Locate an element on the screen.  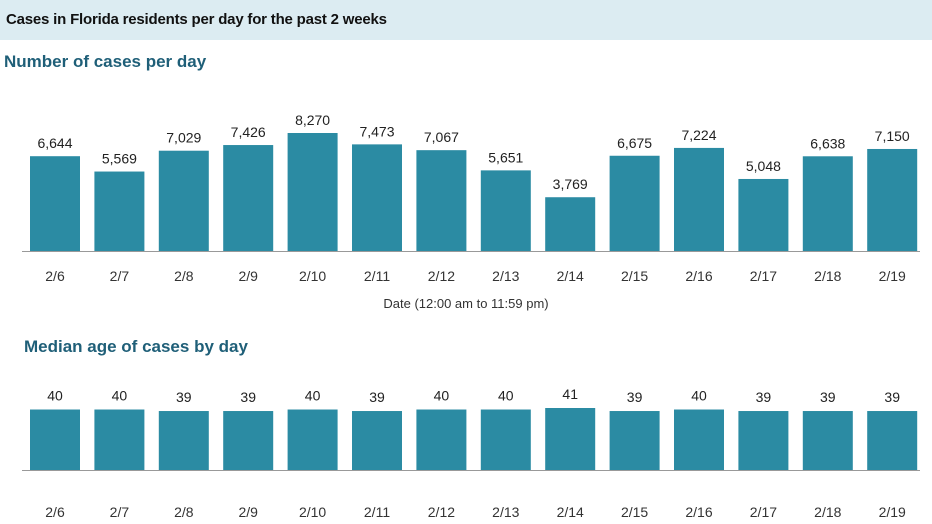
age-category-label-1: 2/7 is located at coordinates (120, 512).